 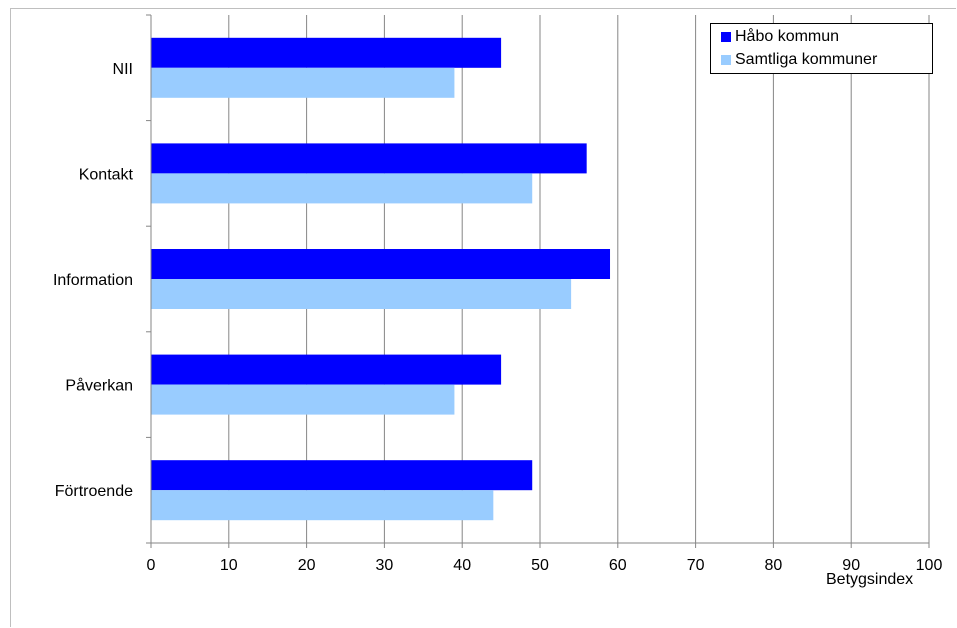 What do you see at coordinates (462, 565) in the screenshot?
I see `x-tick-label: 40` at bounding box center [462, 565].